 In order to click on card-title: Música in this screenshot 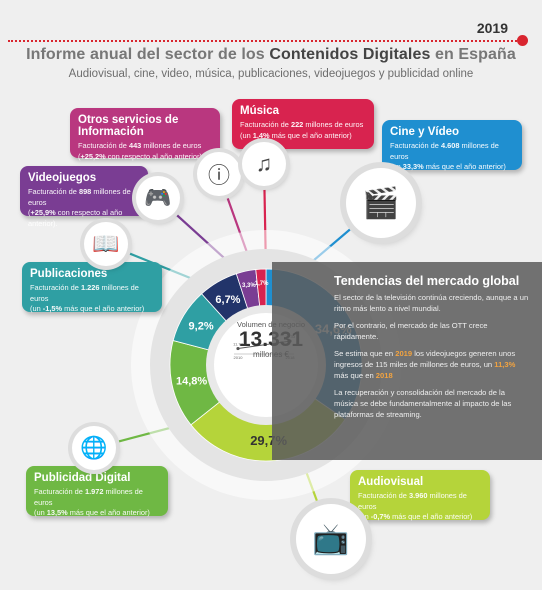, I will do `click(259, 111)`.